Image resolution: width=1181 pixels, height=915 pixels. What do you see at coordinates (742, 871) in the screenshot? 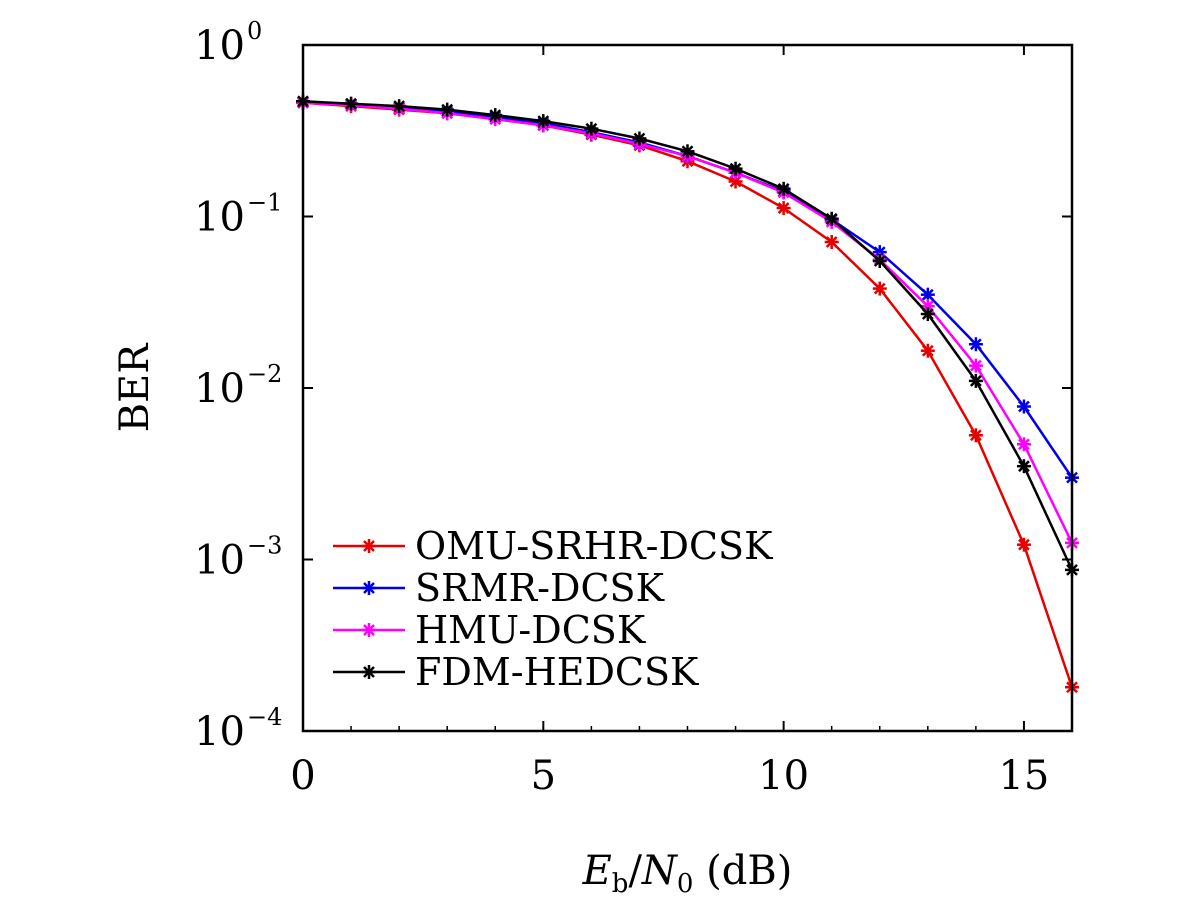
I see `x-axis-title-unit: (dB)` at bounding box center [742, 871].